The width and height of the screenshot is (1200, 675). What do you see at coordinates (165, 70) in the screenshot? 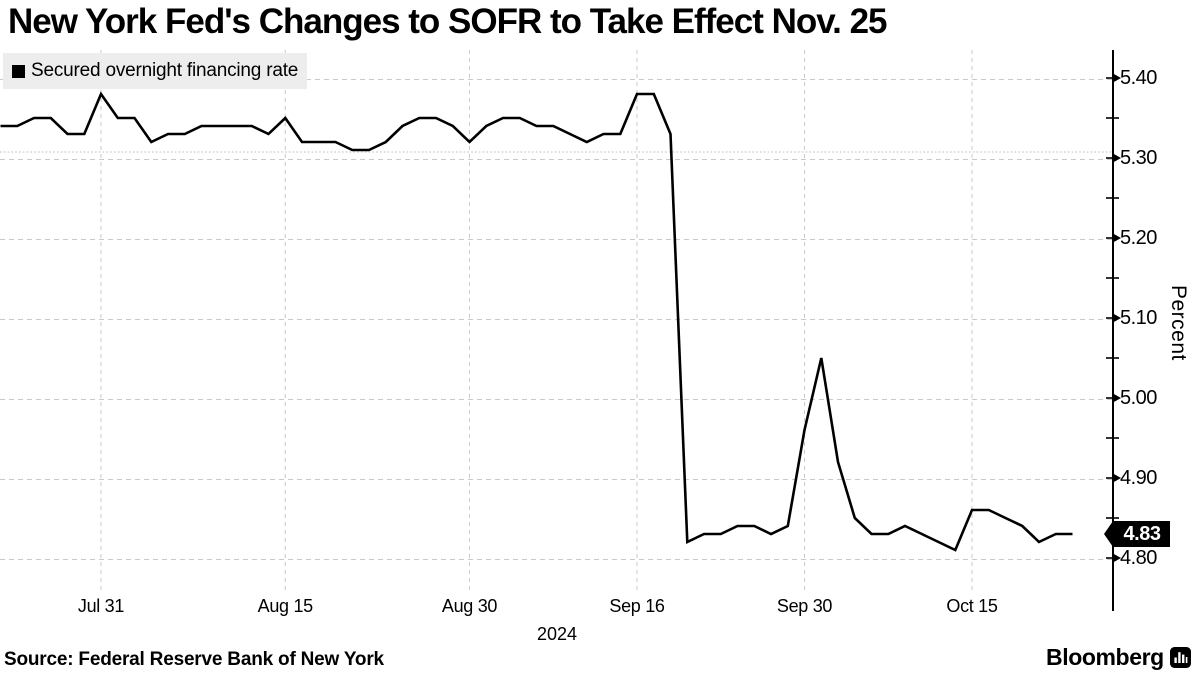
I see `legend-label: Secured overnight financing rate` at bounding box center [165, 70].